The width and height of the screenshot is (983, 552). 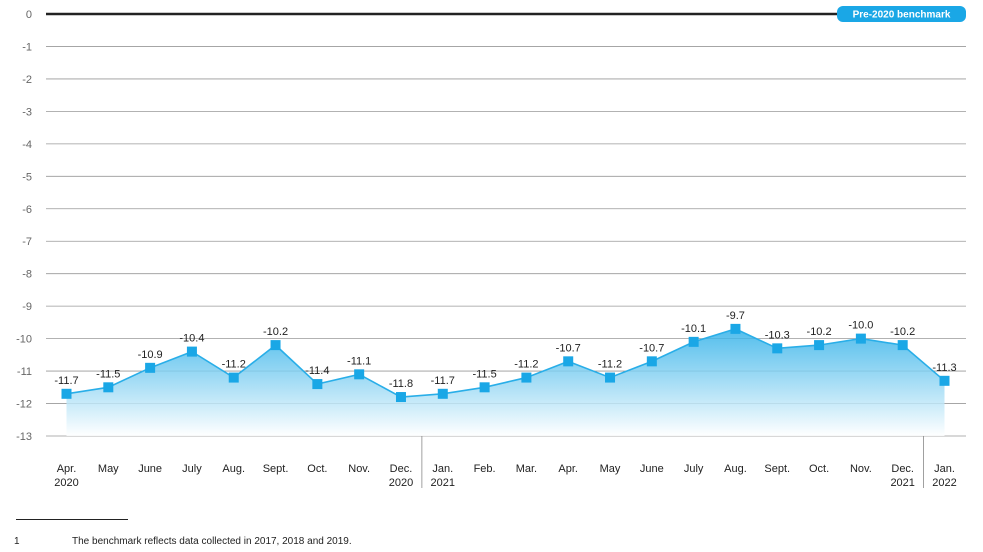 What do you see at coordinates (317, 371) in the screenshot?
I see `data-label: -11.4` at bounding box center [317, 371].